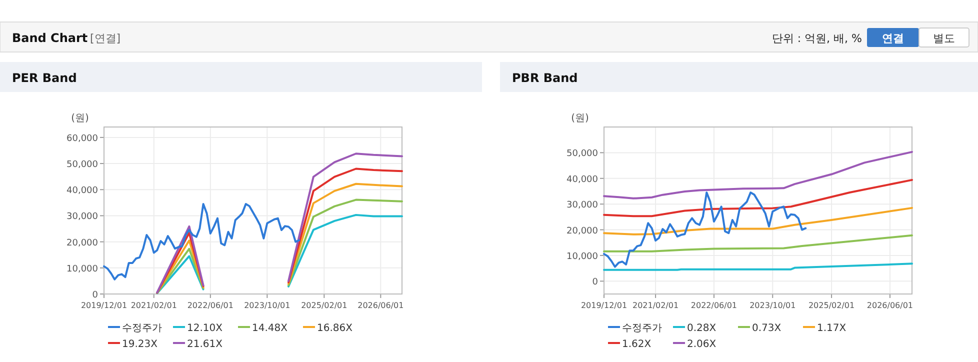  What do you see at coordinates (270, 328) in the screenshot?
I see `legend-label: 14.48X` at bounding box center [270, 328].